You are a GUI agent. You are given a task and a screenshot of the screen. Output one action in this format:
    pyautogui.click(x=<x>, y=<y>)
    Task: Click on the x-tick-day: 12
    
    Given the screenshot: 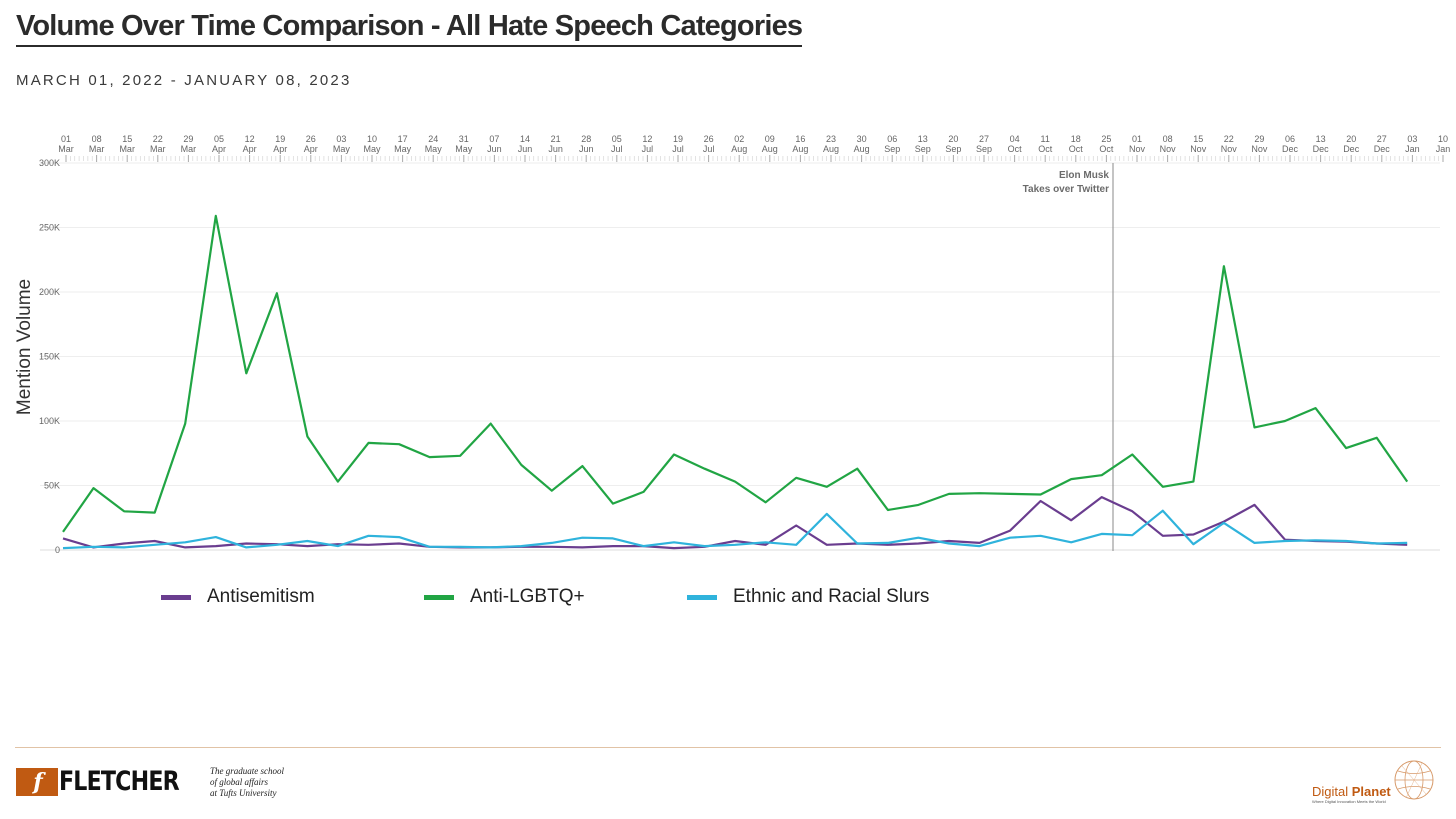 What is the action you would take?
    pyautogui.click(x=250, y=139)
    